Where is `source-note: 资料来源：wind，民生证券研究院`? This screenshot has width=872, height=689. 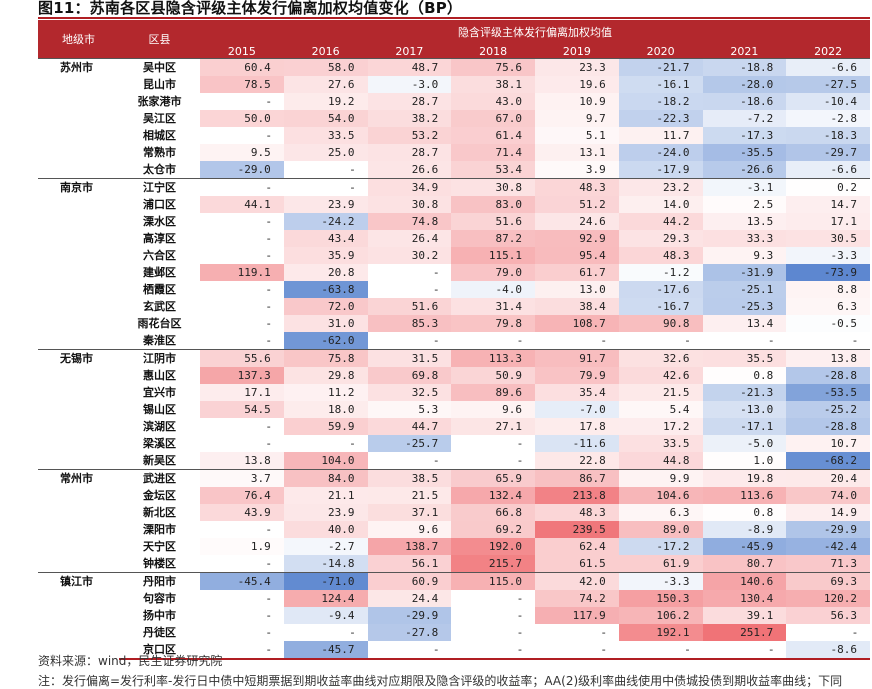 source-note: 资料来源：wind，民生证券研究院 is located at coordinates (130, 661).